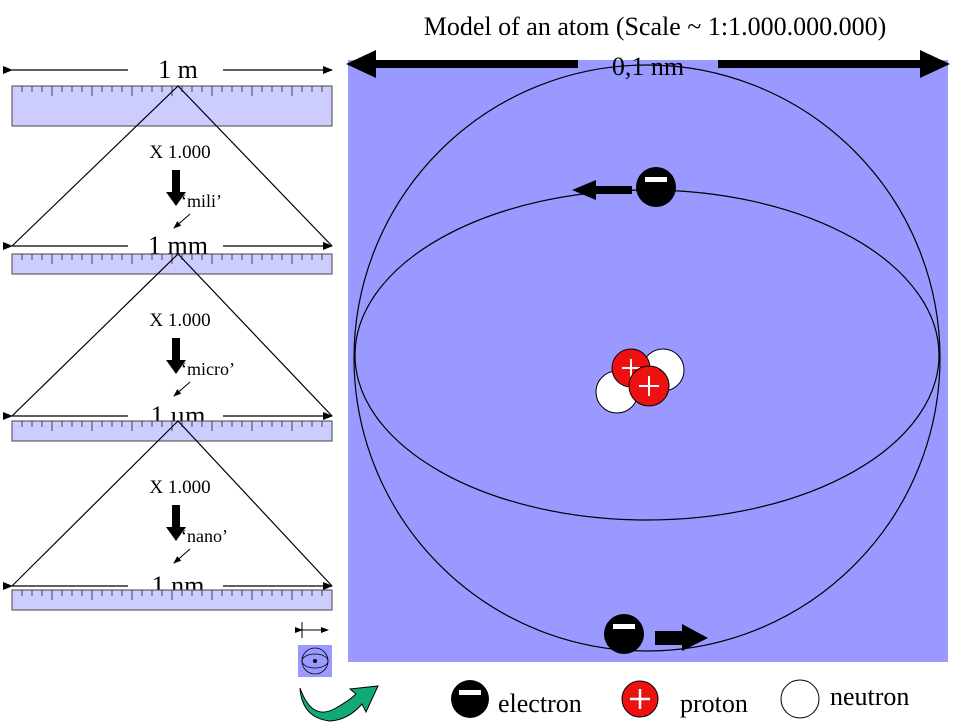 This screenshot has height=722, width=955. I want to click on electron-direction-arrow-top, so click(602, 190).